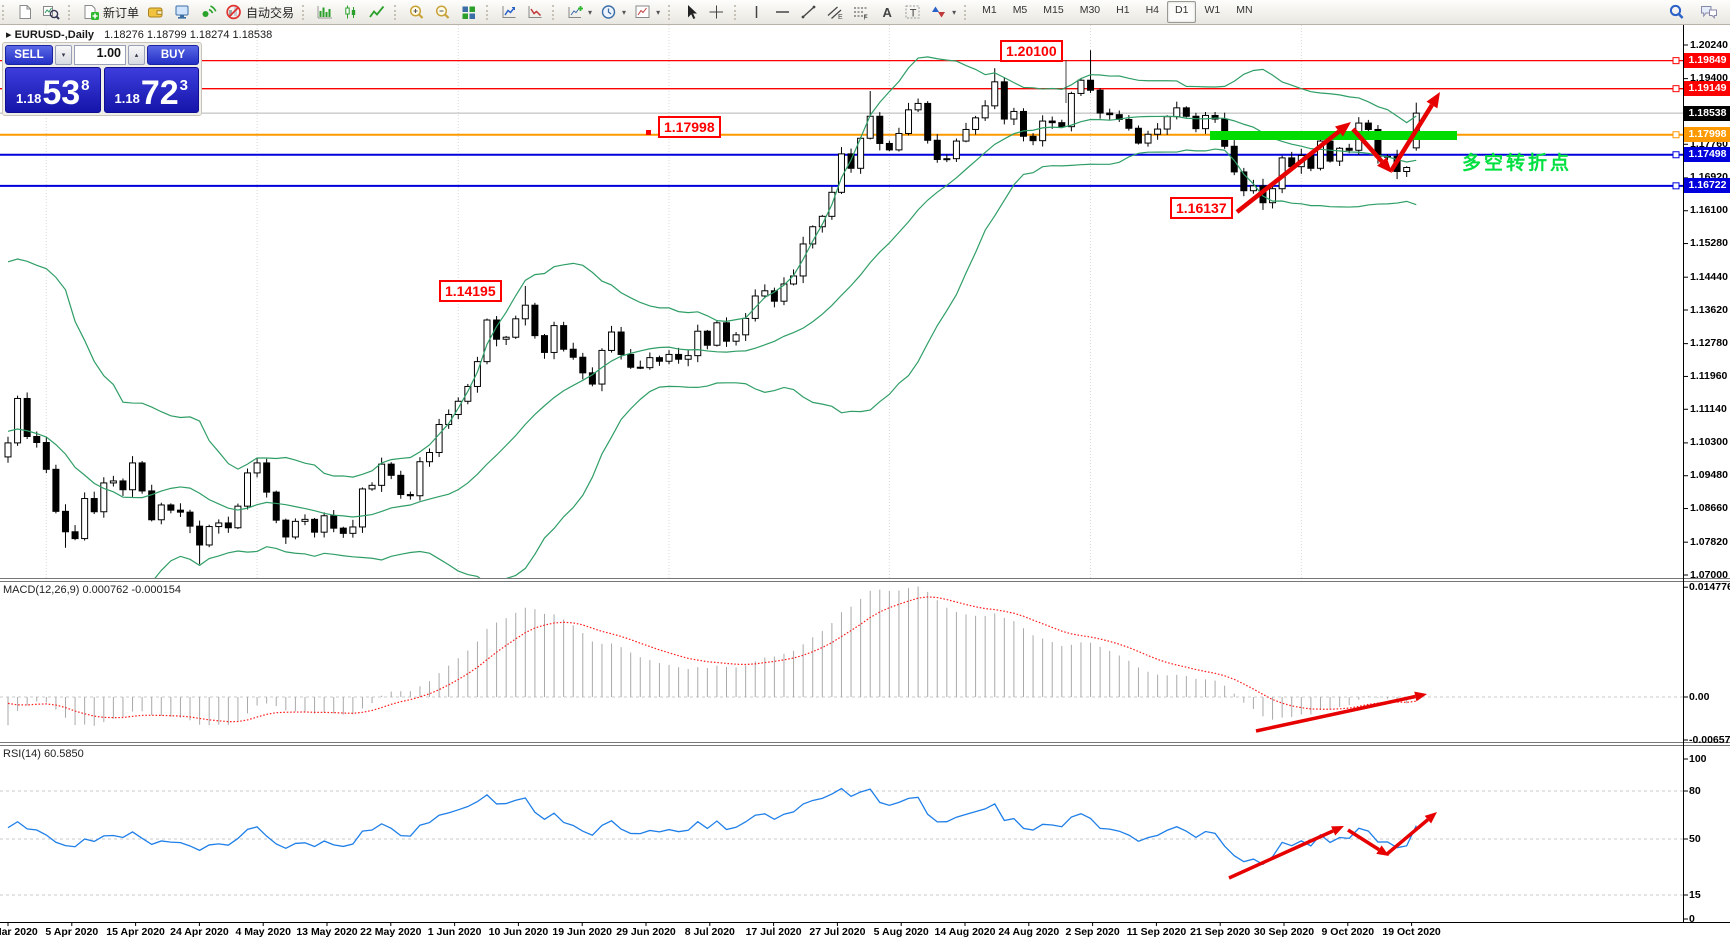 The width and height of the screenshot is (1730, 943). I want to click on hline-icon, so click(783, 12).